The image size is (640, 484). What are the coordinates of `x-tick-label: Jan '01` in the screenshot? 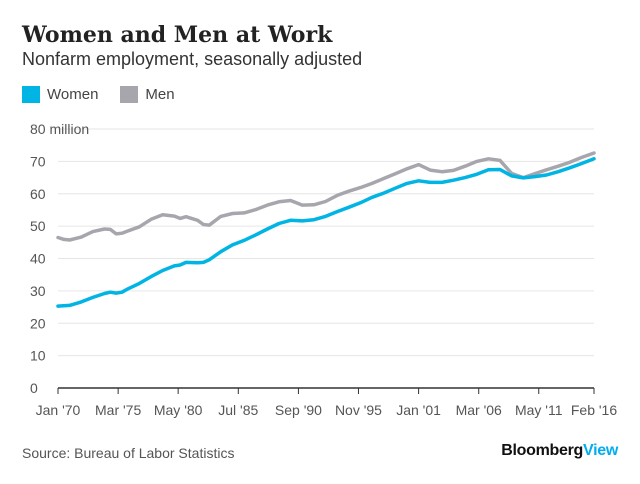 It's located at (418, 410).